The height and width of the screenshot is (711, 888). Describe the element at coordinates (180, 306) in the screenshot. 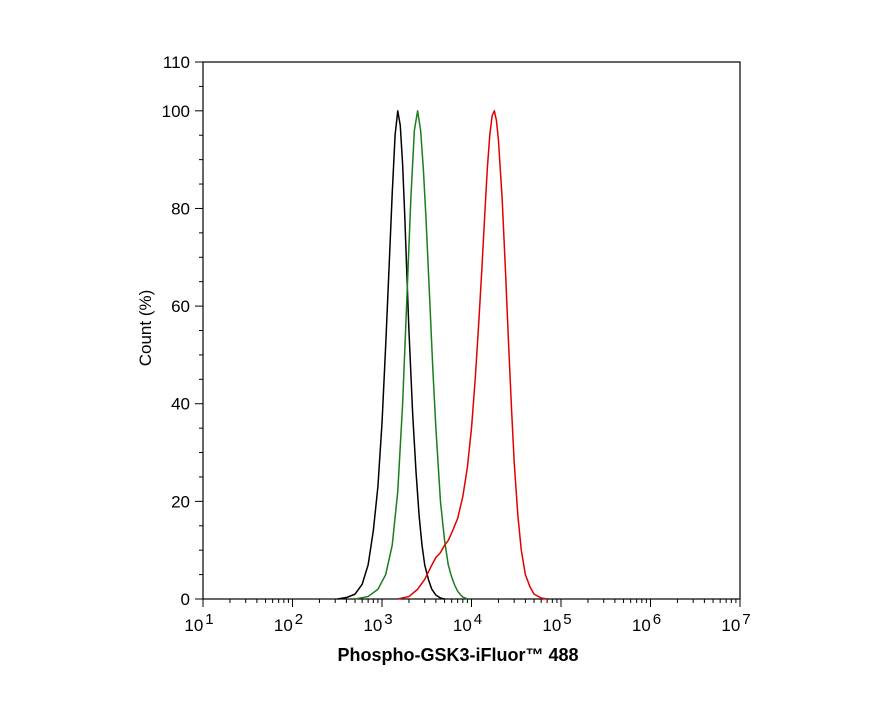

I see `y-tick-label: 60` at that location.